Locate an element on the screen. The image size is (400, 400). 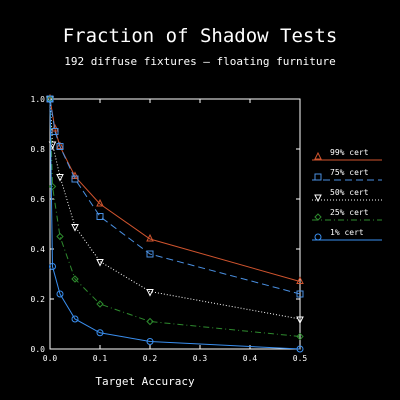
legend-label: 50% cert is located at coordinates (349, 192).